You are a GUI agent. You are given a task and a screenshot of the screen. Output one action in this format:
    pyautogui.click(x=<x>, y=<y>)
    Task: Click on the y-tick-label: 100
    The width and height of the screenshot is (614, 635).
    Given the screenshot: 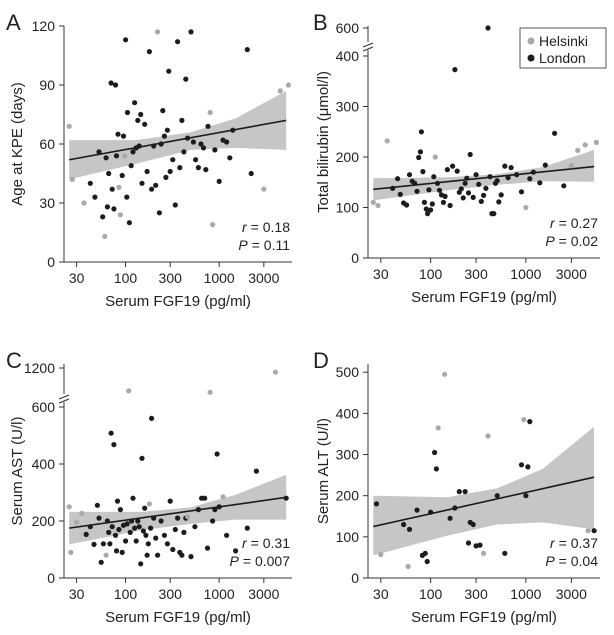 What is the action you would take?
    pyautogui.click(x=348, y=537)
    